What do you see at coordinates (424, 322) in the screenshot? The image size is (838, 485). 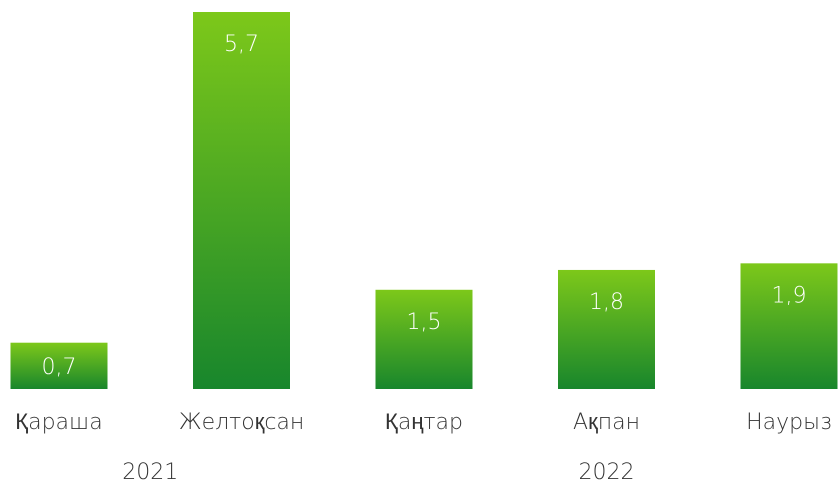 I see `value-label: 1,5` at bounding box center [424, 322].